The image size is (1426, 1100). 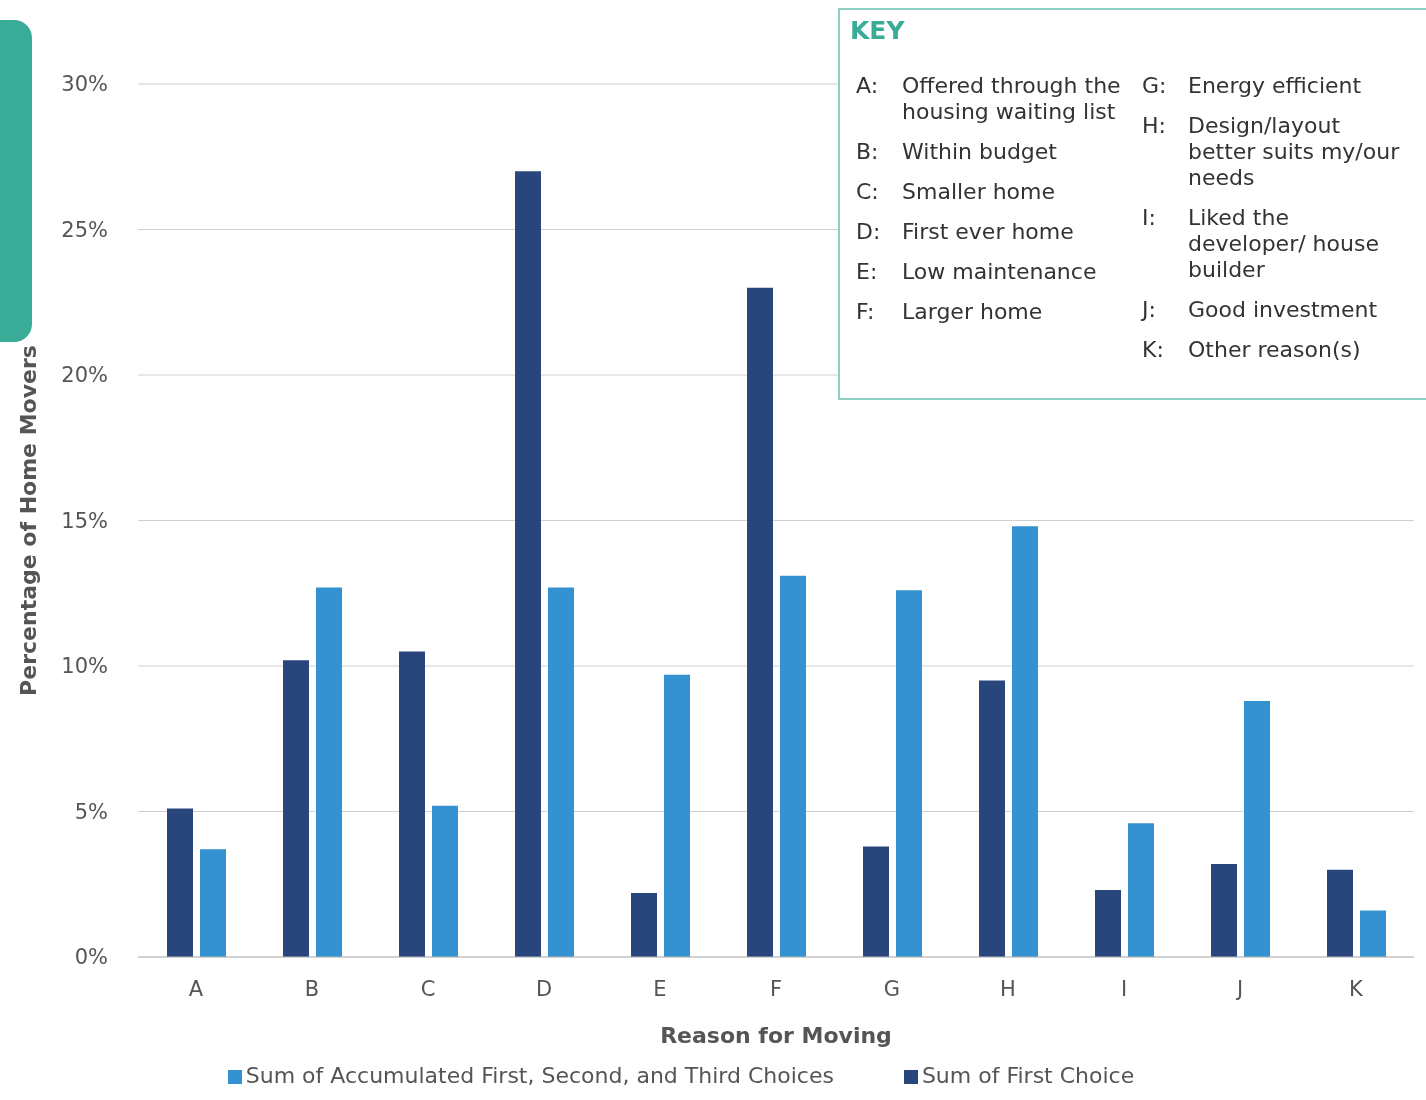 What do you see at coordinates (544, 988) in the screenshot?
I see `x-tick-label: D` at bounding box center [544, 988].